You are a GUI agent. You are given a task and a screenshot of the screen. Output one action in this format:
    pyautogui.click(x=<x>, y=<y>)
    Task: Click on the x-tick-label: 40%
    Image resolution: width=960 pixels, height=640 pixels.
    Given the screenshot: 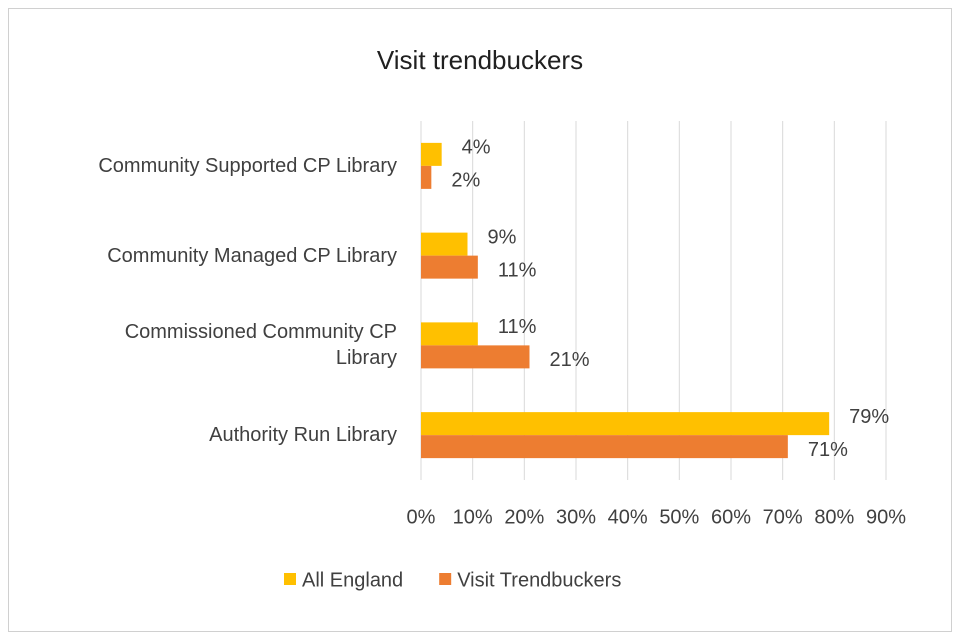 What is the action you would take?
    pyautogui.click(x=628, y=517)
    